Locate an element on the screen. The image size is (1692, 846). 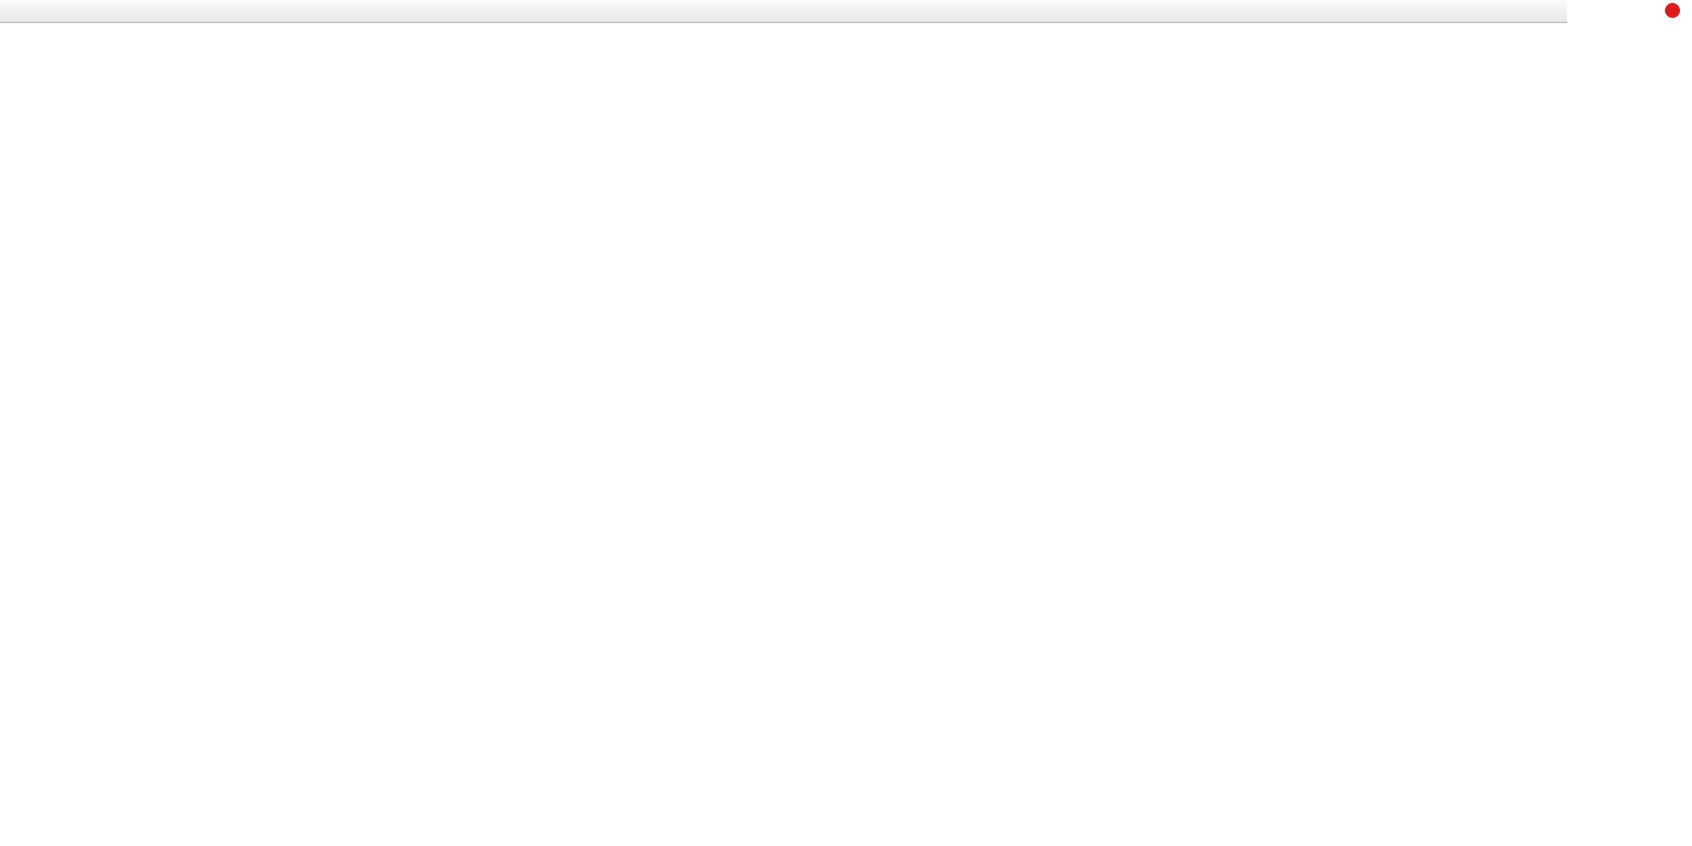
toolbar is located at coordinates (783, 11).